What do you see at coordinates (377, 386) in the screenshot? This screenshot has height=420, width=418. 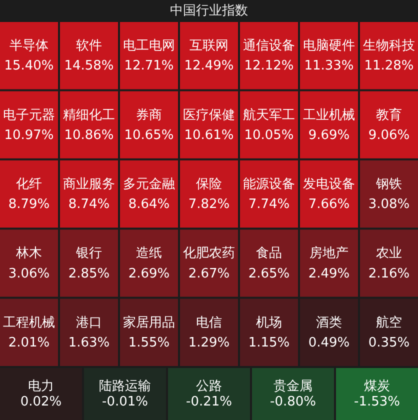 I see `category-label: 煤炭` at bounding box center [377, 386].